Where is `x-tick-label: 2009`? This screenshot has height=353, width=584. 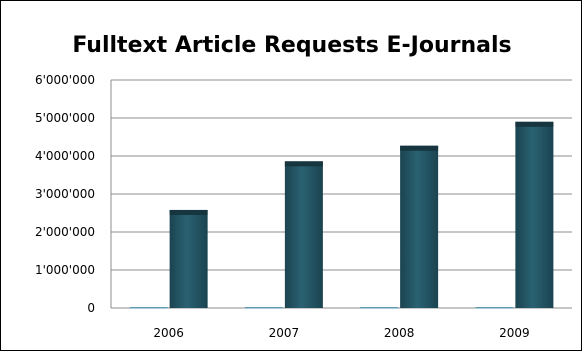 x-tick-label: 2009 is located at coordinates (514, 333).